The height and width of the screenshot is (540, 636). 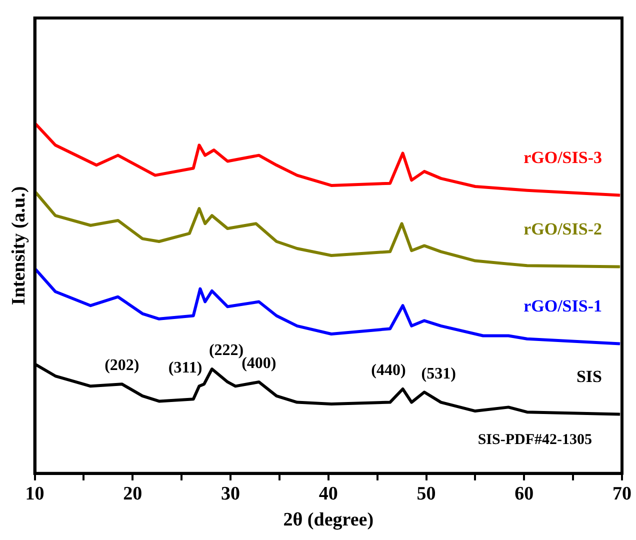 What do you see at coordinates (230, 494) in the screenshot?
I see `x-tick-label: 30` at bounding box center [230, 494].